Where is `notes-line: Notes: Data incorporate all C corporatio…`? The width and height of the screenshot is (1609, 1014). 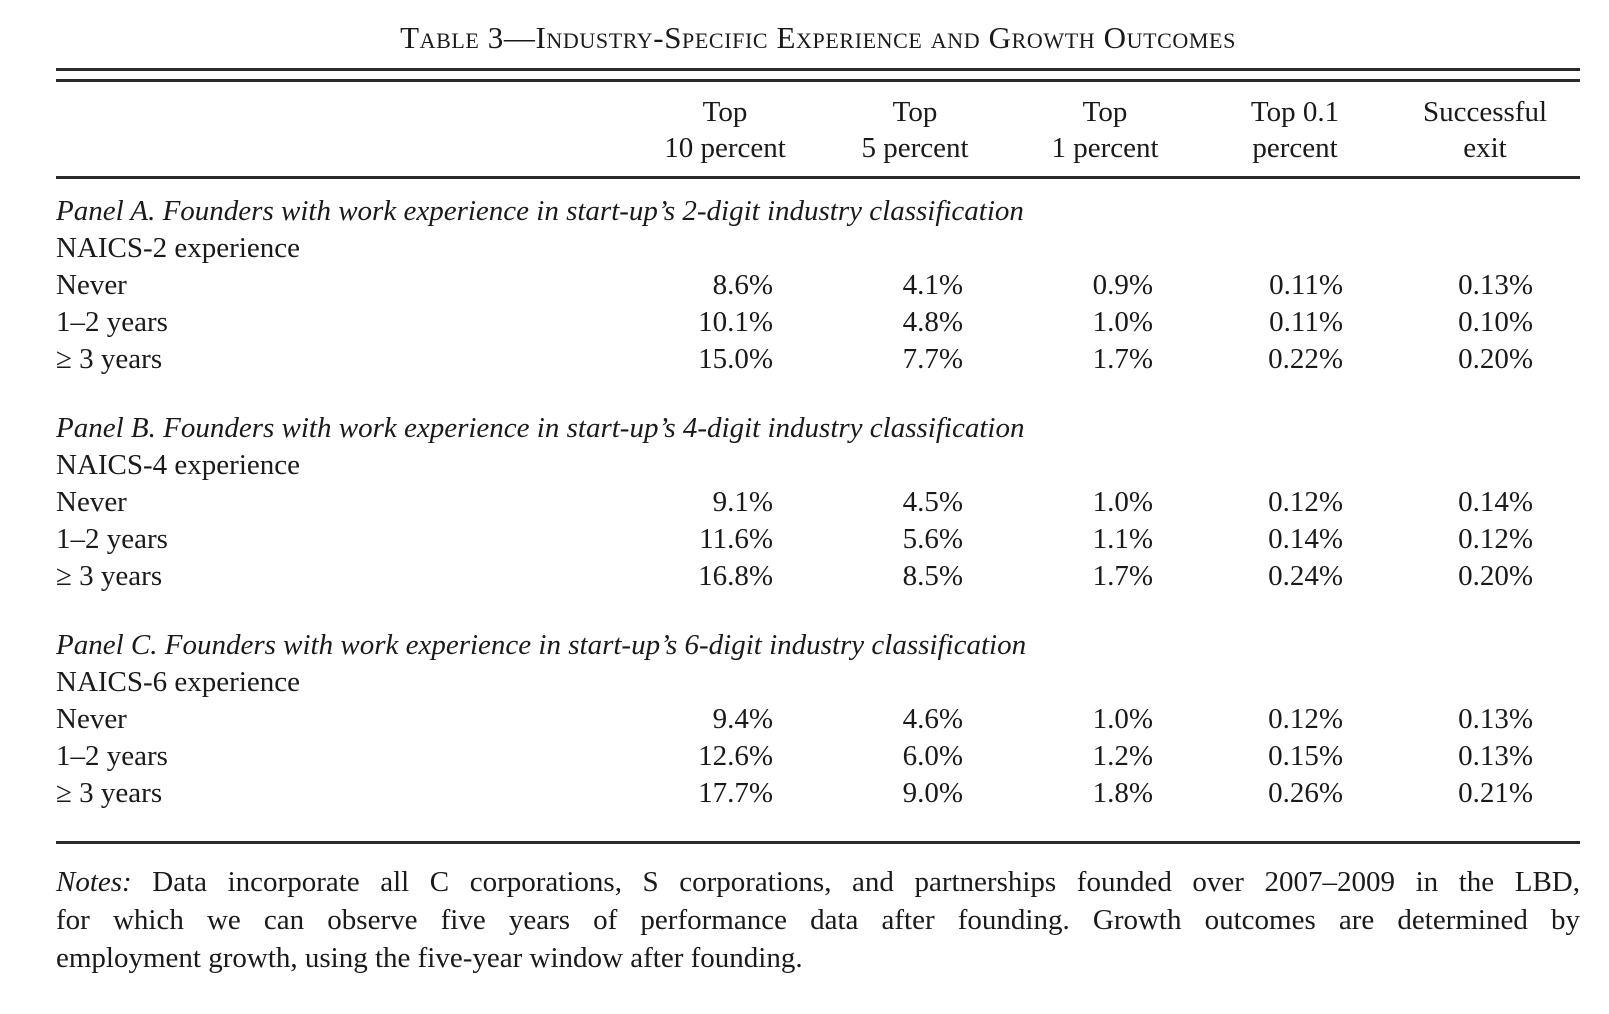 notes-line: Notes: Data incorporate all C corporatio… is located at coordinates (818, 882).